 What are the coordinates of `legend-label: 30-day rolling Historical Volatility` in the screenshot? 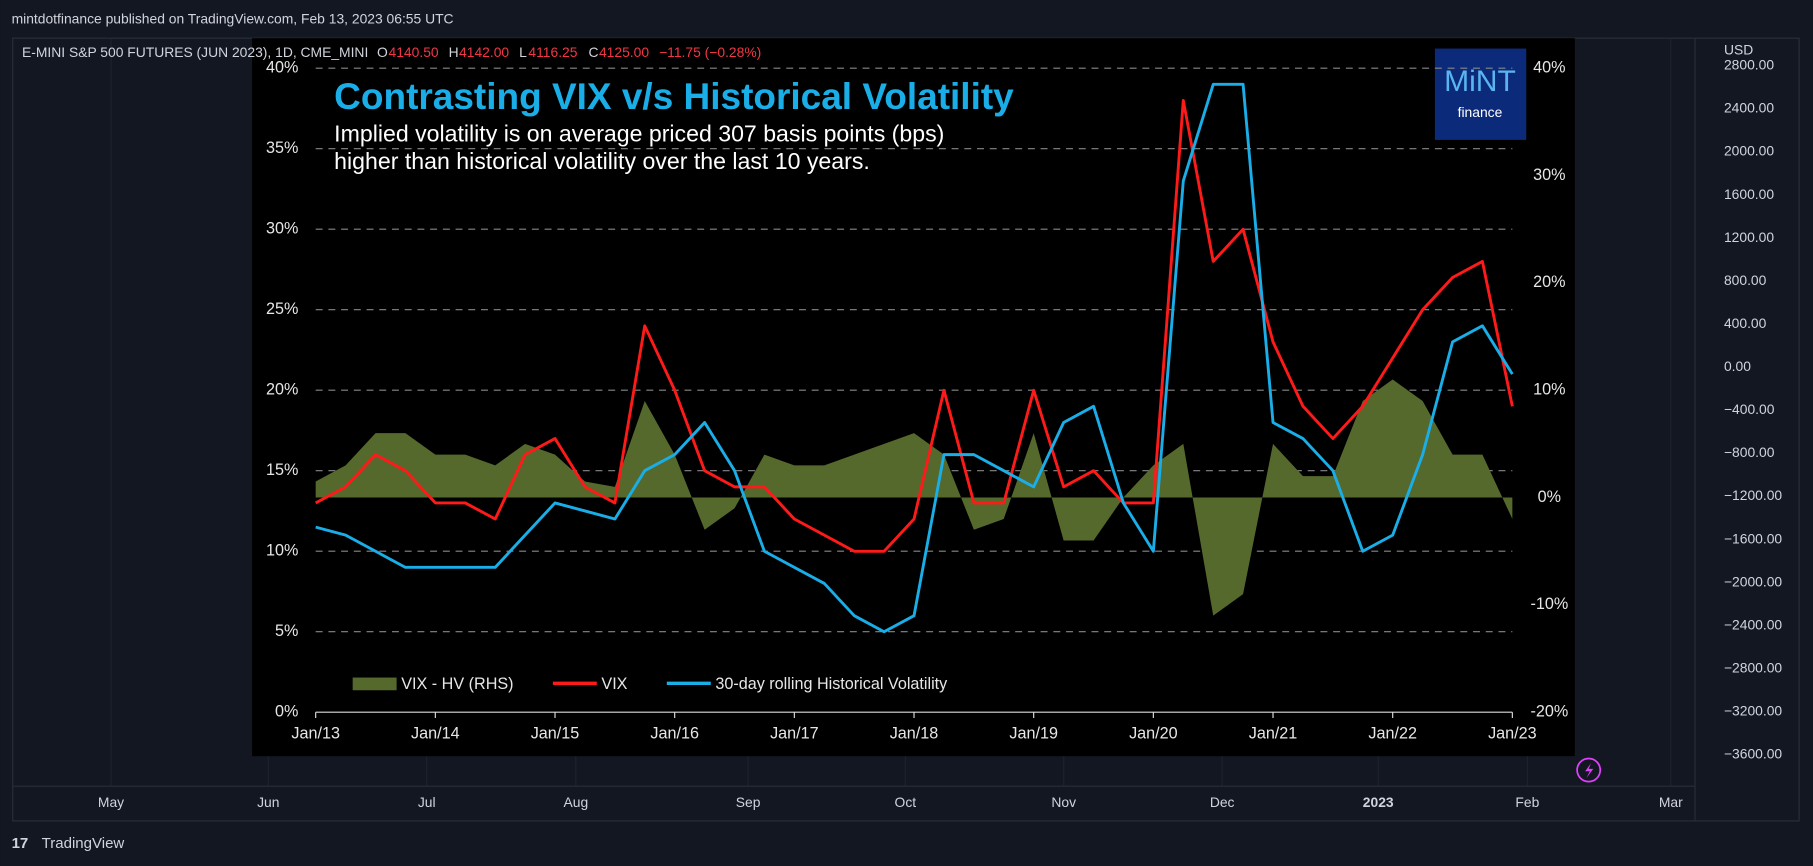 It's located at (831, 684).